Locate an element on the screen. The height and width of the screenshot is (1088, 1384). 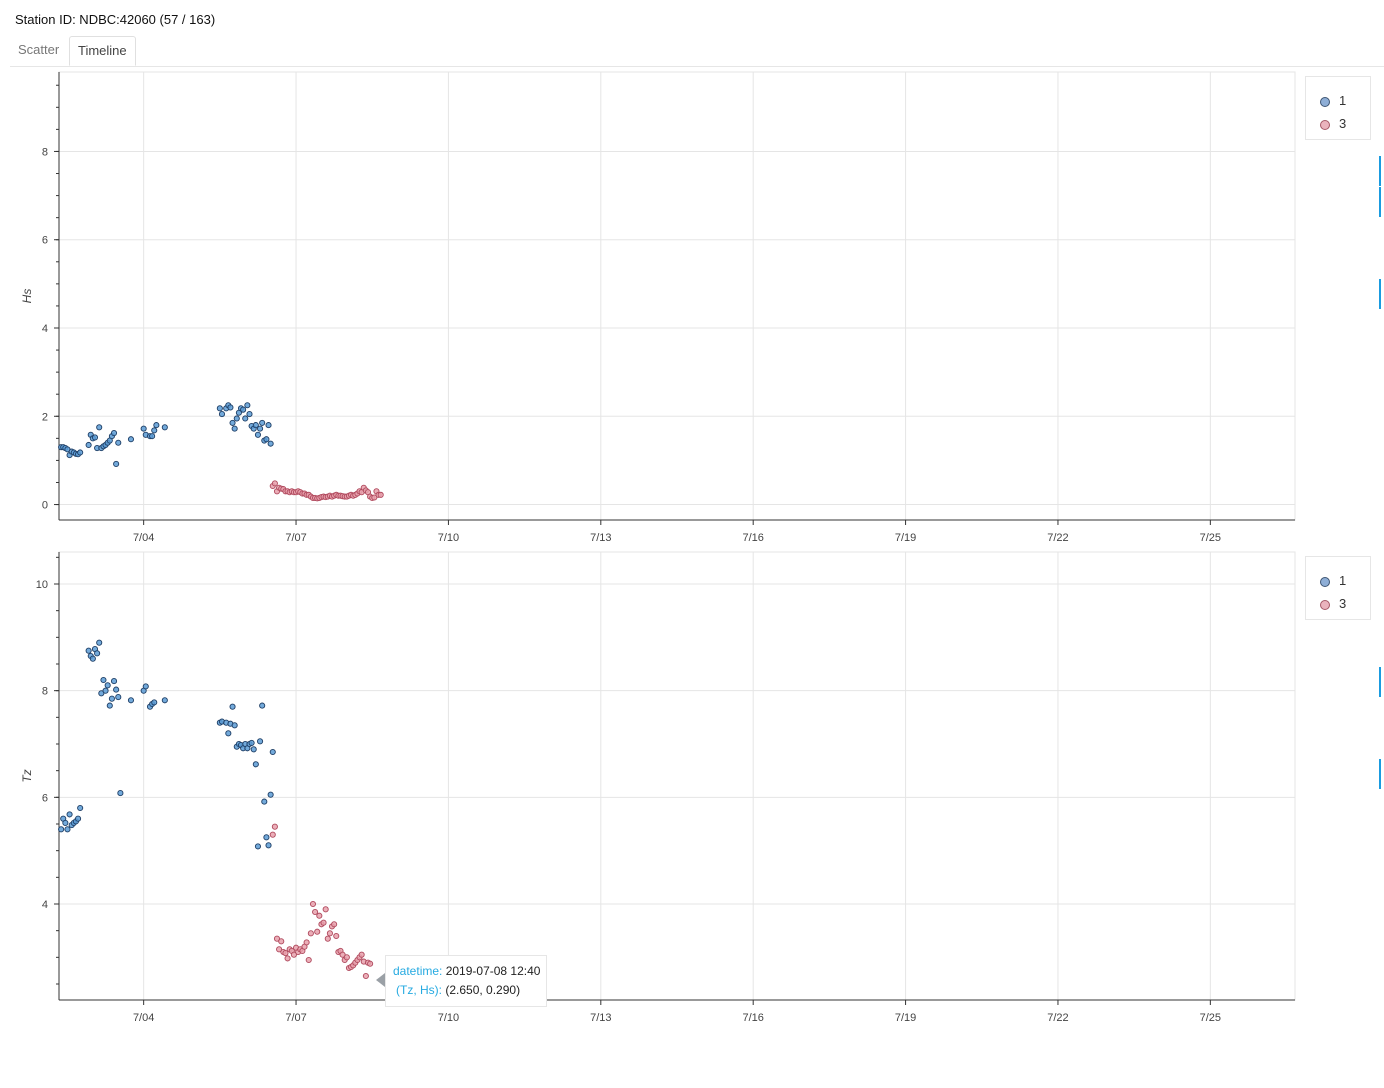
tab-timeline: Timeline is located at coordinates (102, 51).